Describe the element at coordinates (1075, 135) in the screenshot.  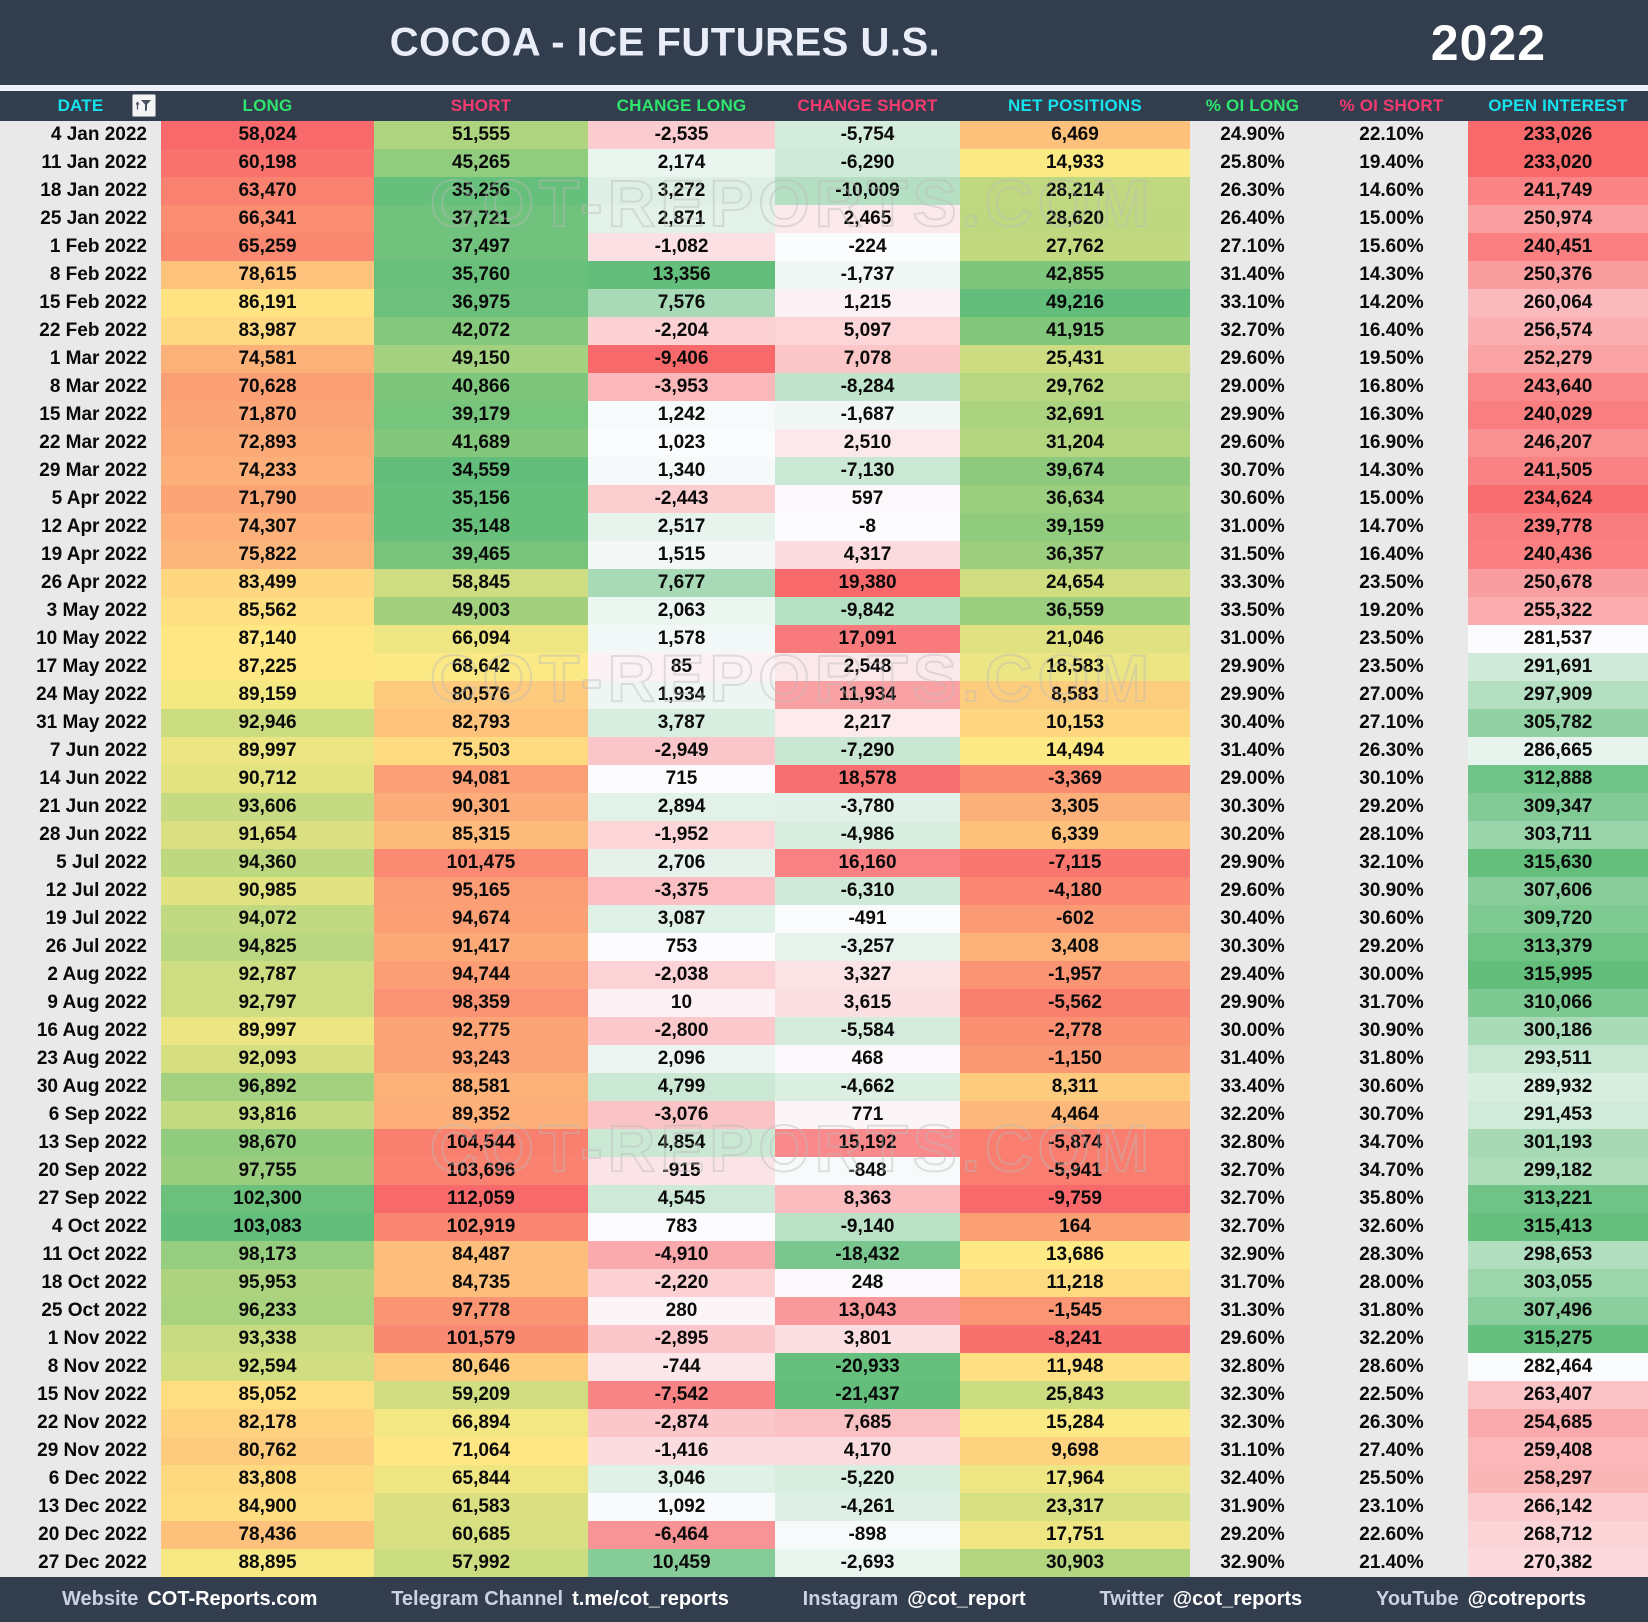
I see `cell-net_positions: 6,469` at that location.